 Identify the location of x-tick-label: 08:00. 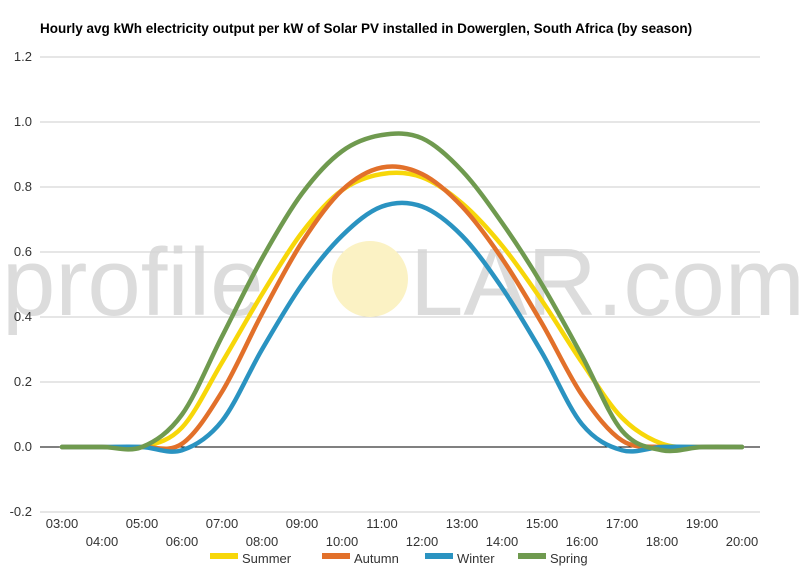
(262, 541).